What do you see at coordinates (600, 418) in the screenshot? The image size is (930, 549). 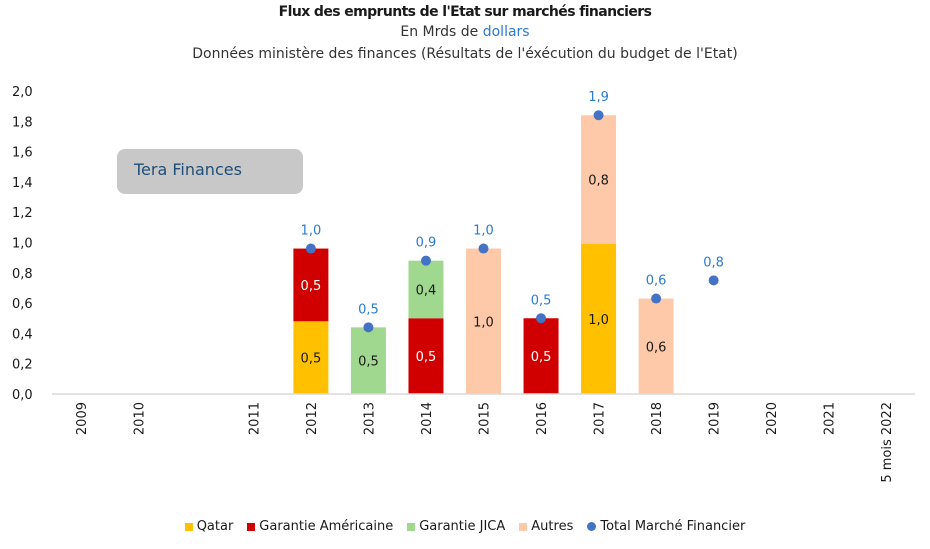 I see `x-tick-label: 2017` at bounding box center [600, 418].